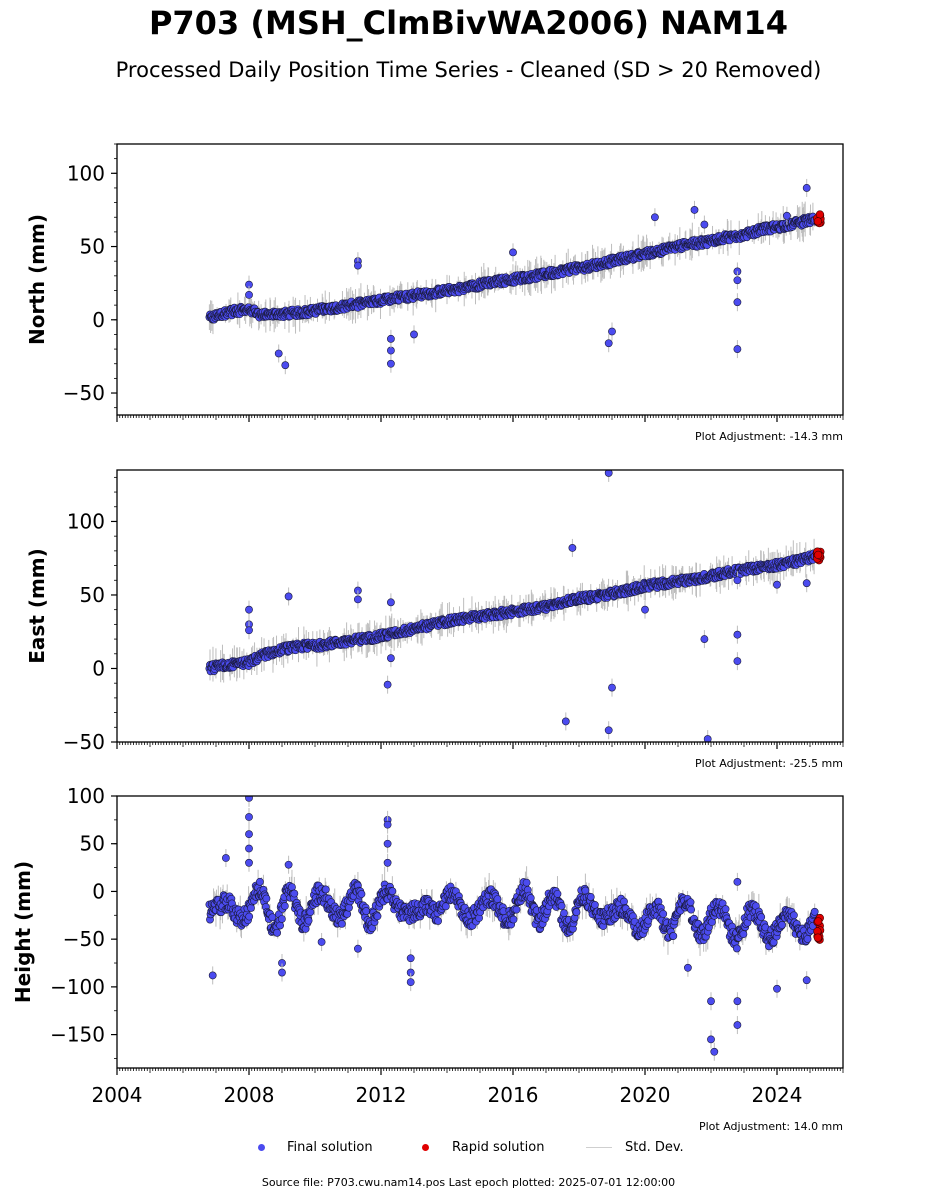 The image size is (937, 1200). I want to click on plot-adjustment: Plot Adjustment: -25.5 mm, so click(769, 763).